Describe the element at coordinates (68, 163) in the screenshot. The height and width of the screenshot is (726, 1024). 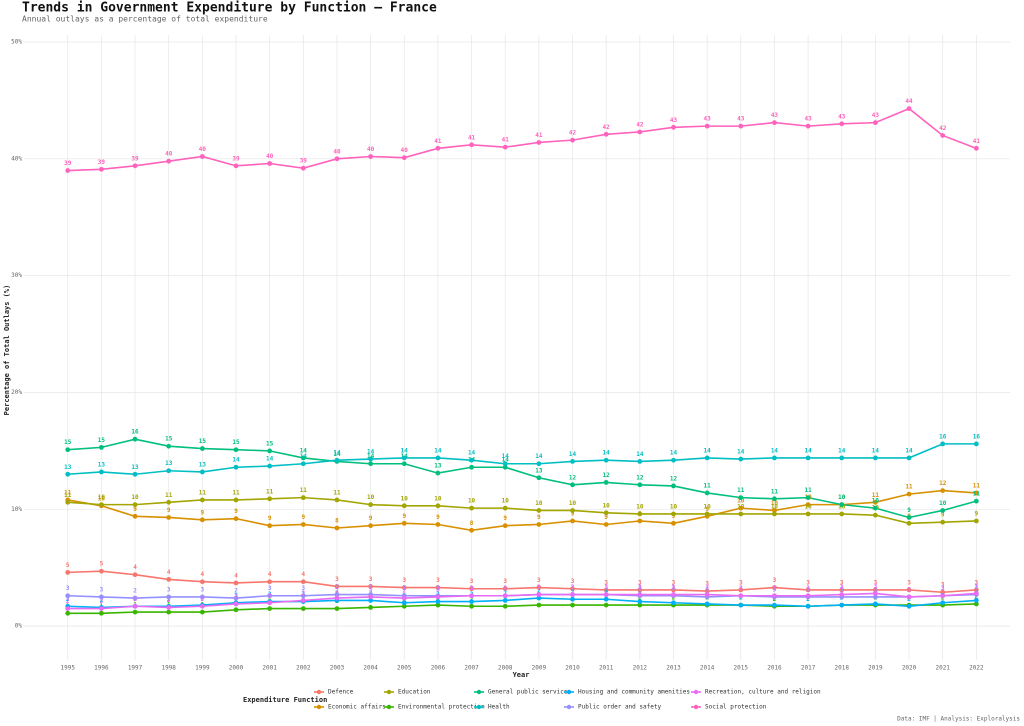
I see `data-label: 39` at that location.